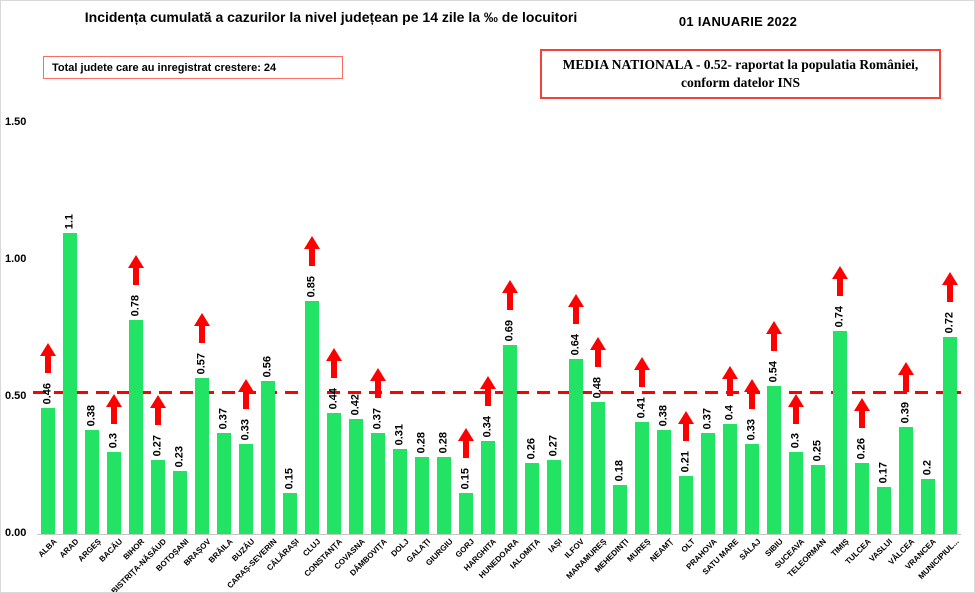 This screenshot has width=975, height=593. What do you see at coordinates (553, 445) in the screenshot?
I see `bar-value-iasi: 0.27` at bounding box center [553, 445].